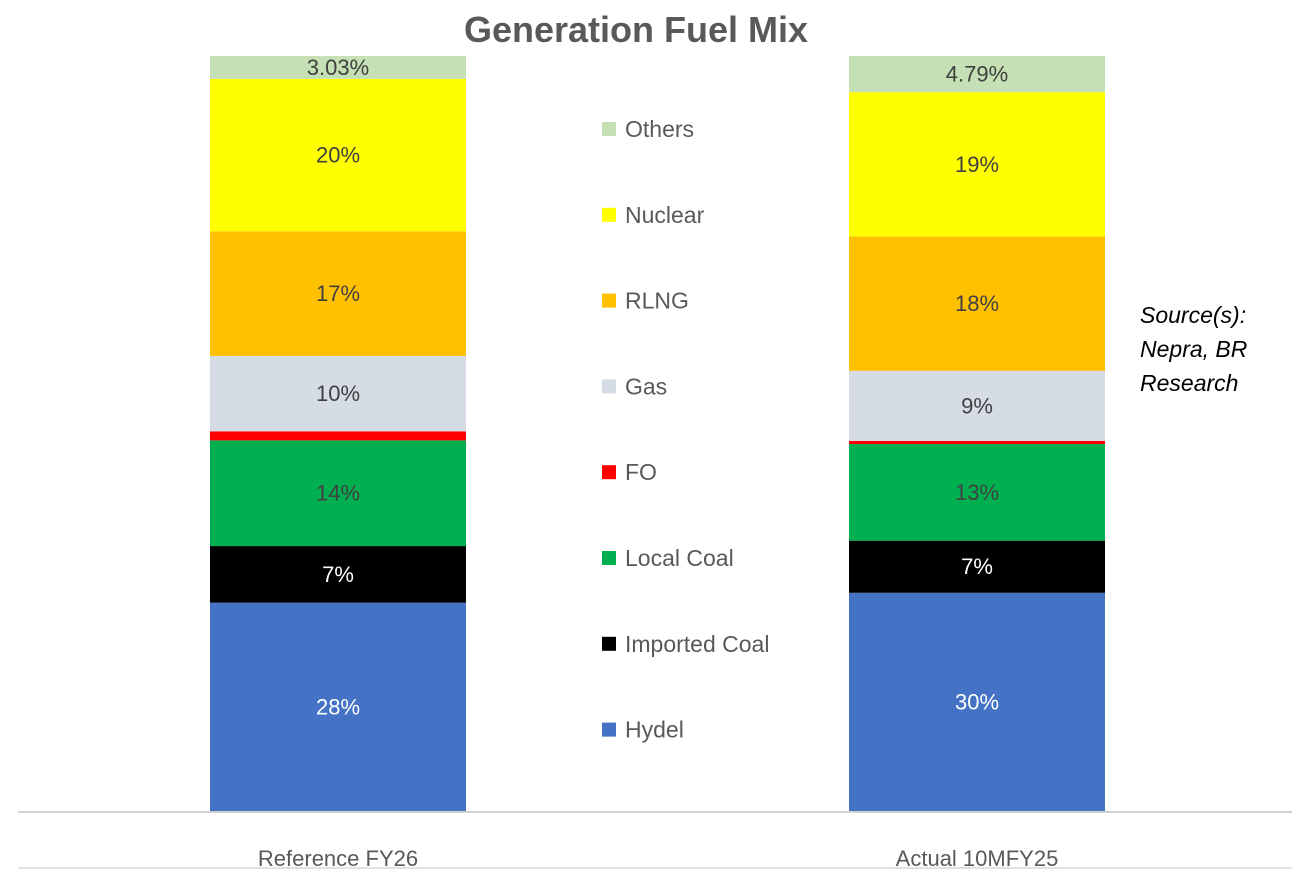 The image size is (1292, 870). I want to click on data-label-imported-coal-actual-10mfy25: 7%, so click(977, 566).